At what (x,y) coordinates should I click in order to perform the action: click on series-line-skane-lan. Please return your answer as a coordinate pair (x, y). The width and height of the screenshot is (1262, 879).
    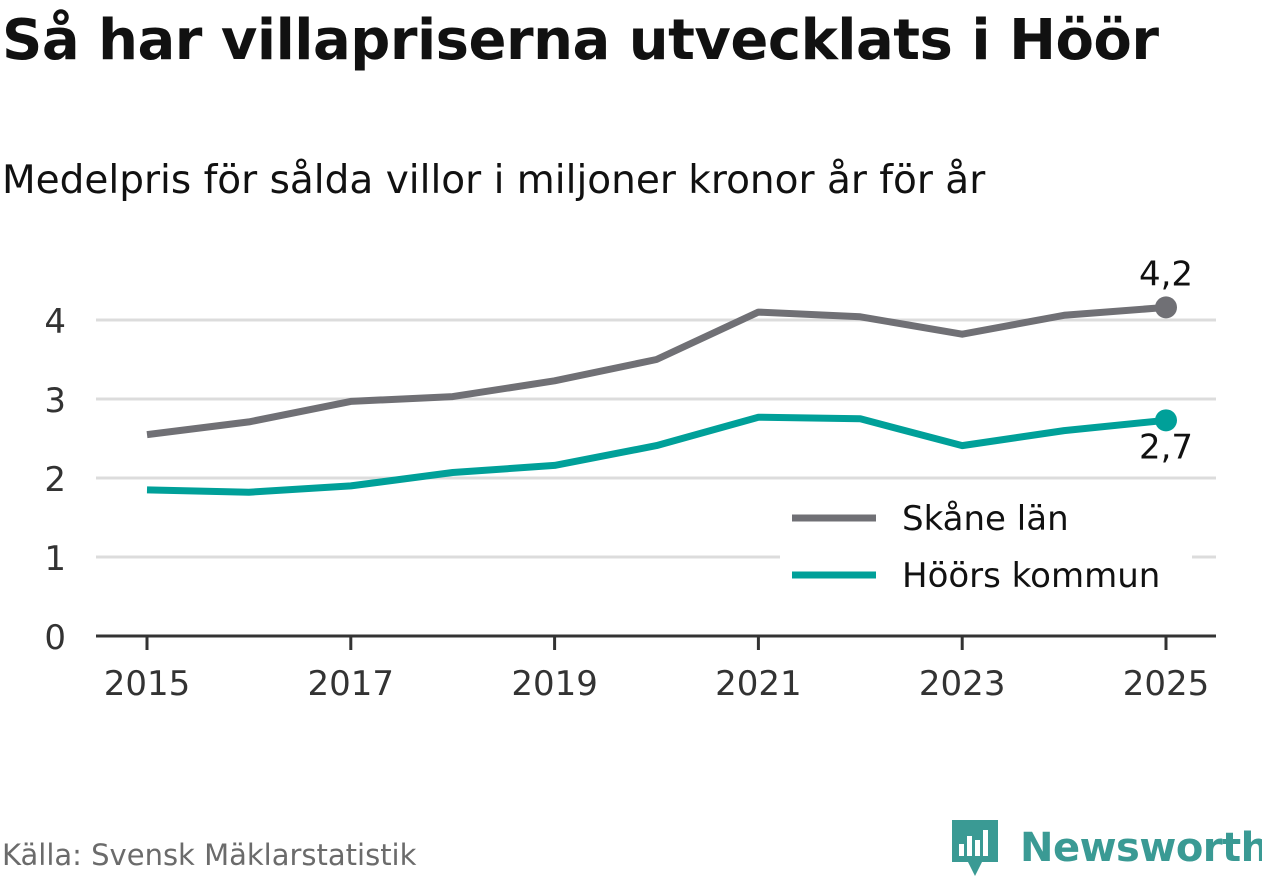
    Looking at the image, I should click on (656, 371).